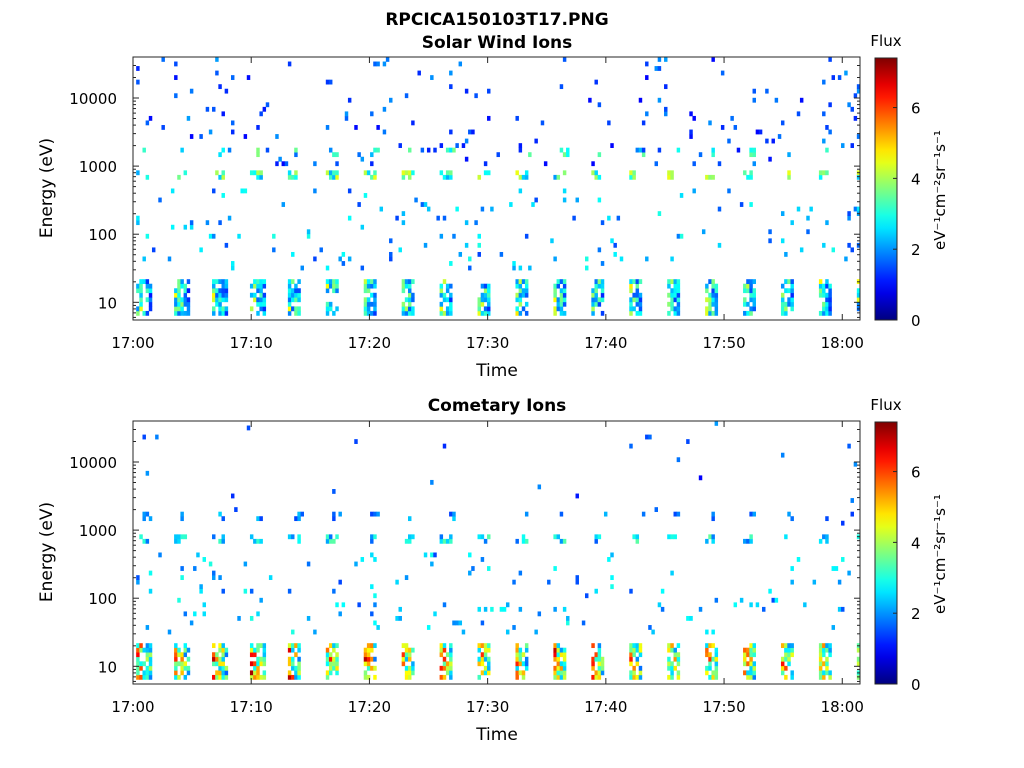 This screenshot has height=768, width=1024. What do you see at coordinates (885, 41) in the screenshot?
I see `colorbar-title: Flux` at bounding box center [885, 41].